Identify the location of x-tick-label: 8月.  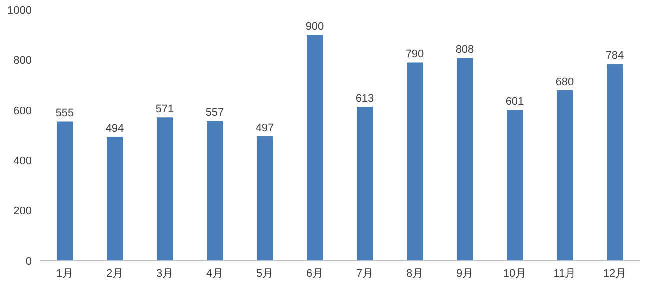
(415, 274).